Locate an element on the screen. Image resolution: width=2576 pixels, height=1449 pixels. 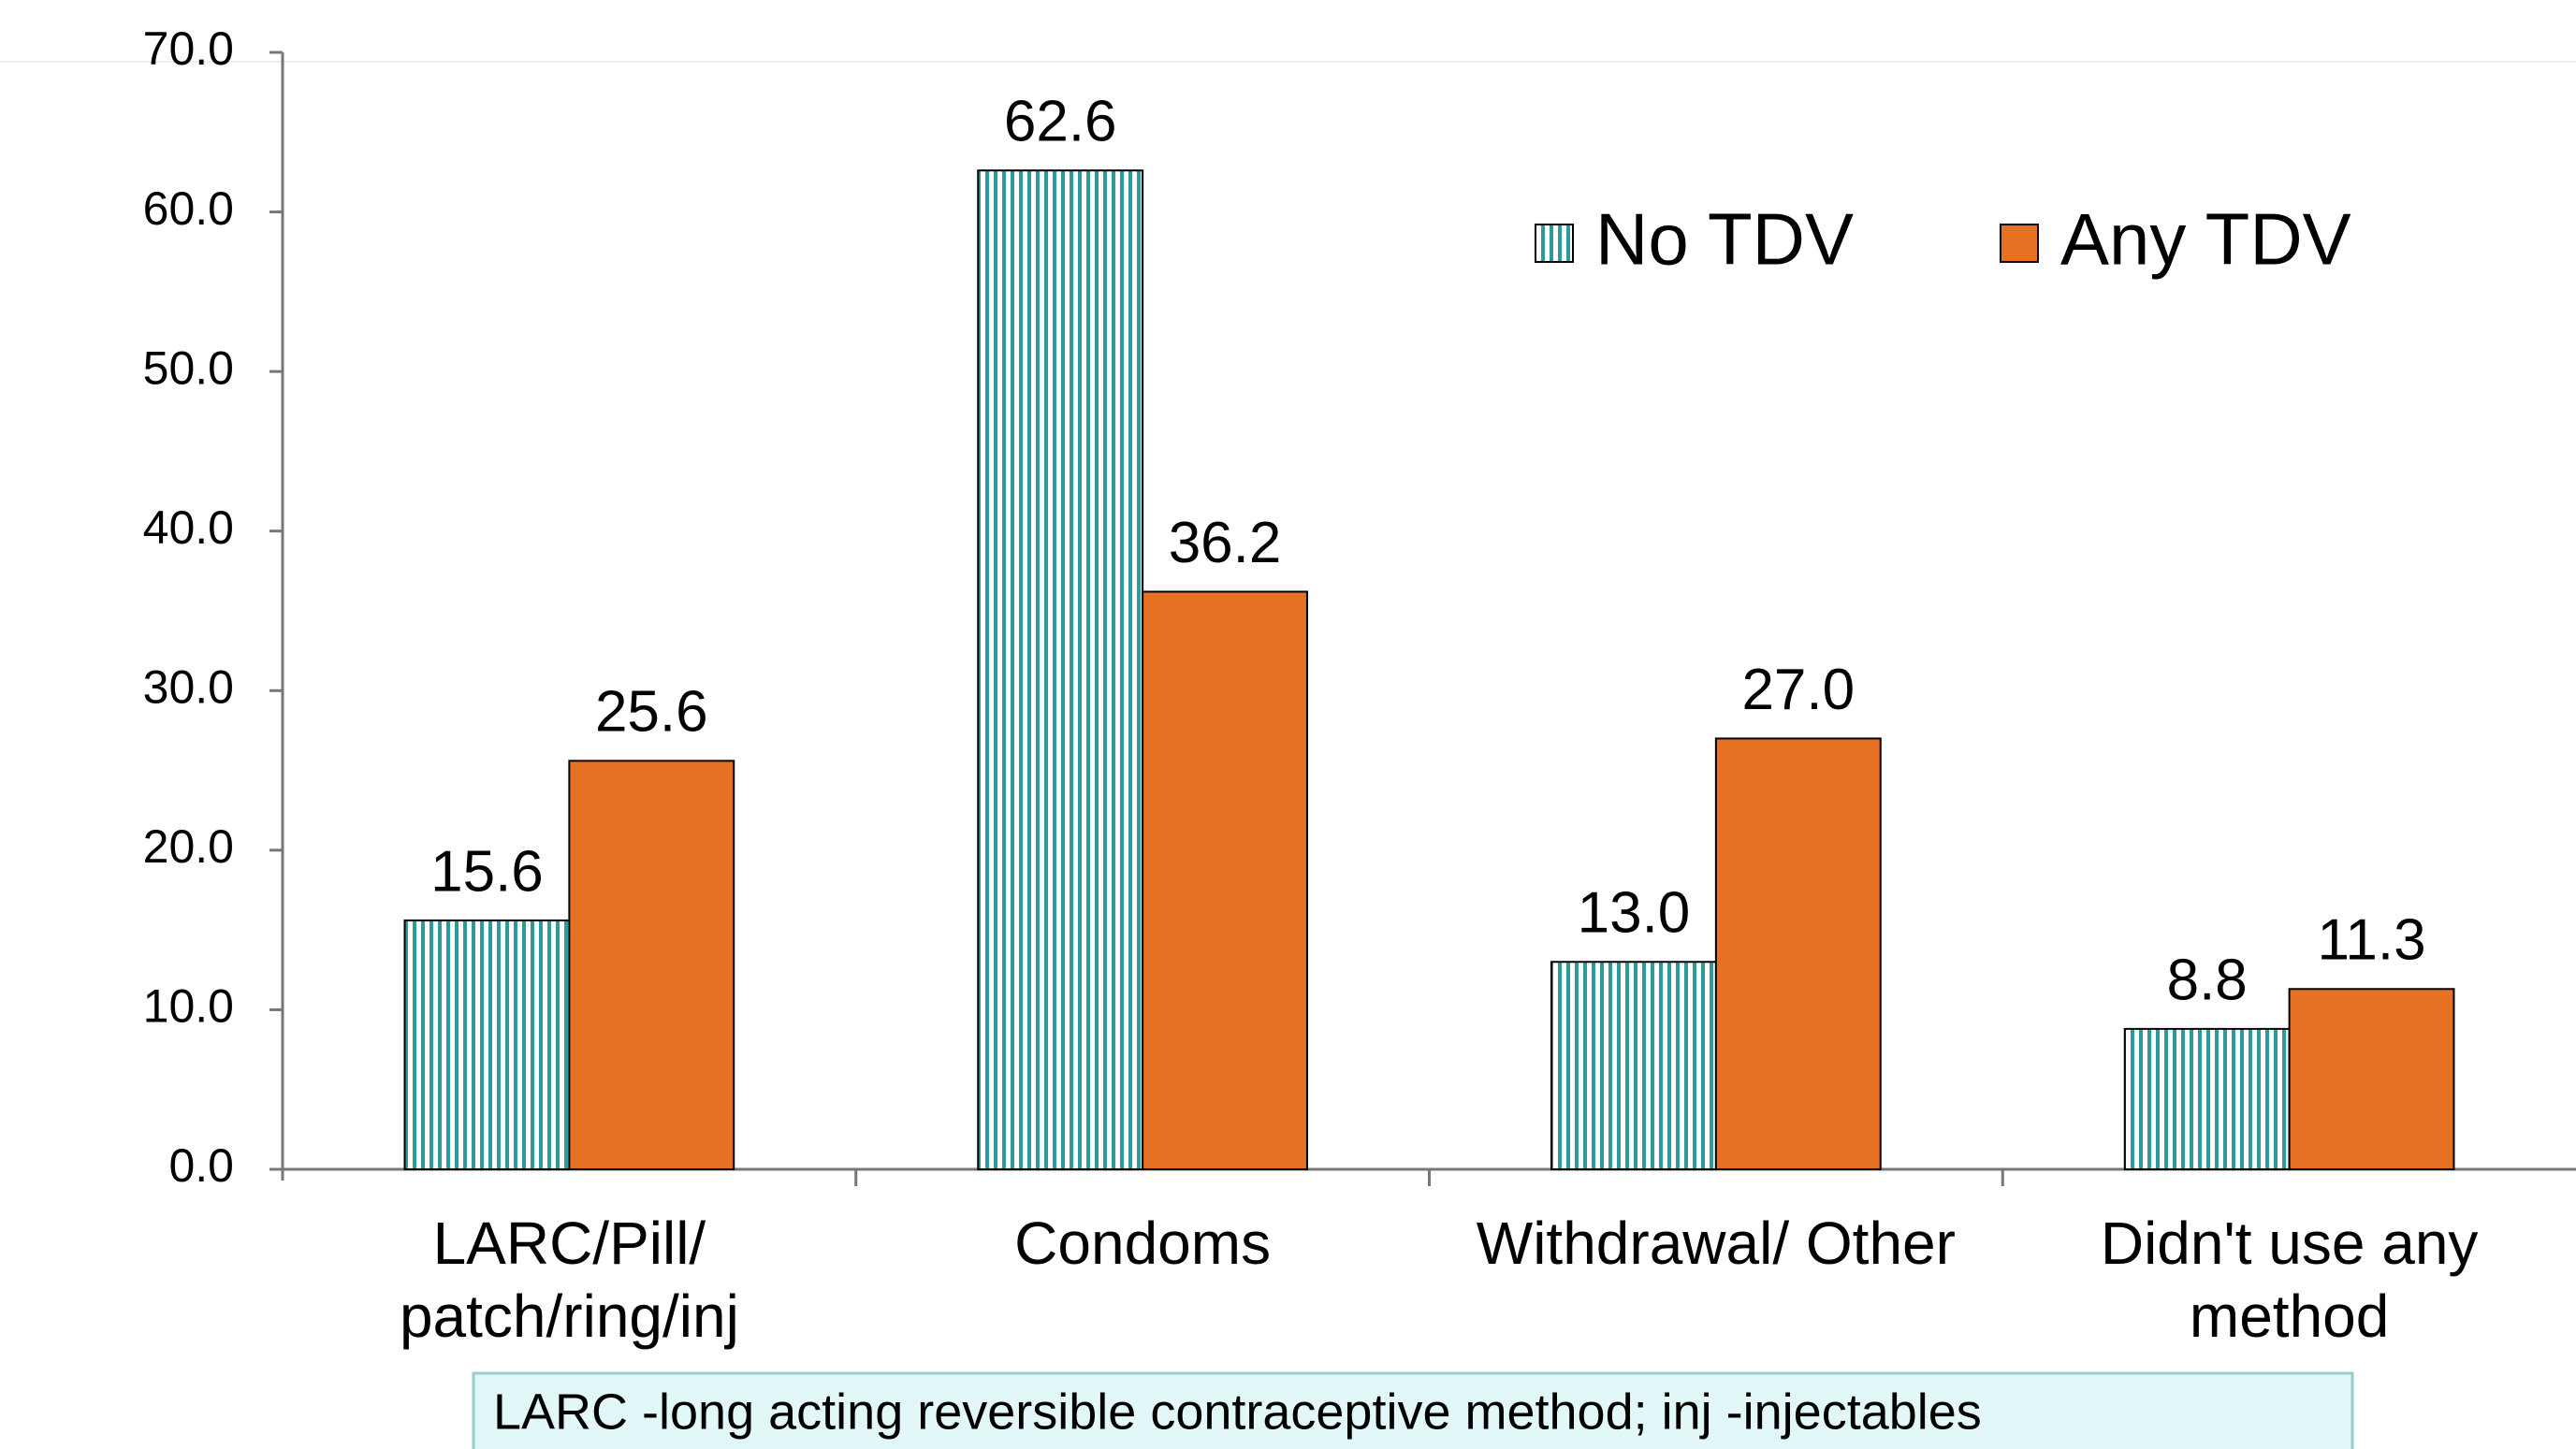
x-tick-label: LARC/Pill/patch/ring/inj is located at coordinates (569, 1280).